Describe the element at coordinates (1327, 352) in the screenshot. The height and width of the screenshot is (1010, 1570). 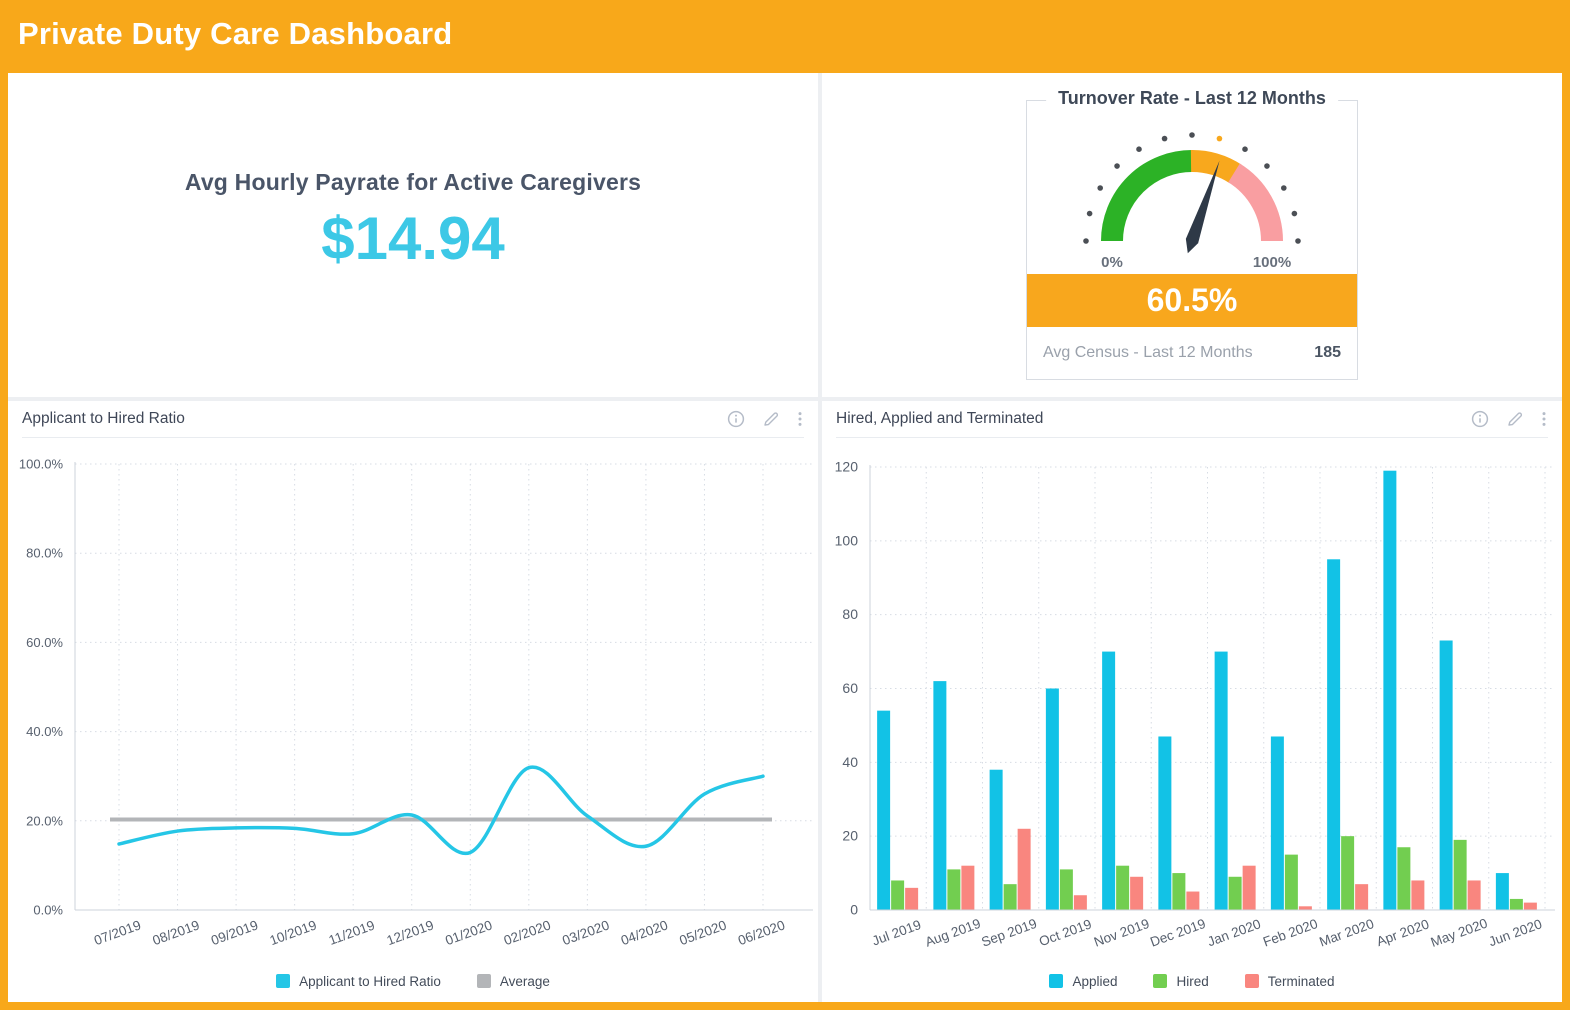
I see `census-value: 185` at that location.